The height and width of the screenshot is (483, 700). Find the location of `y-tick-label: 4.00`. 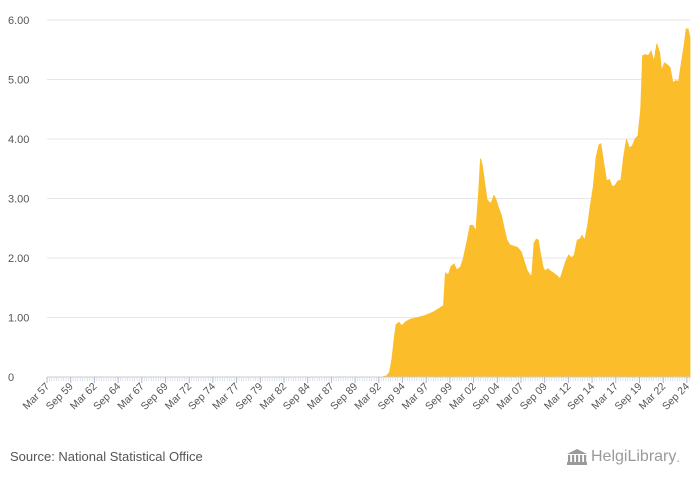

y-tick-label: 4.00 is located at coordinates (18, 140).